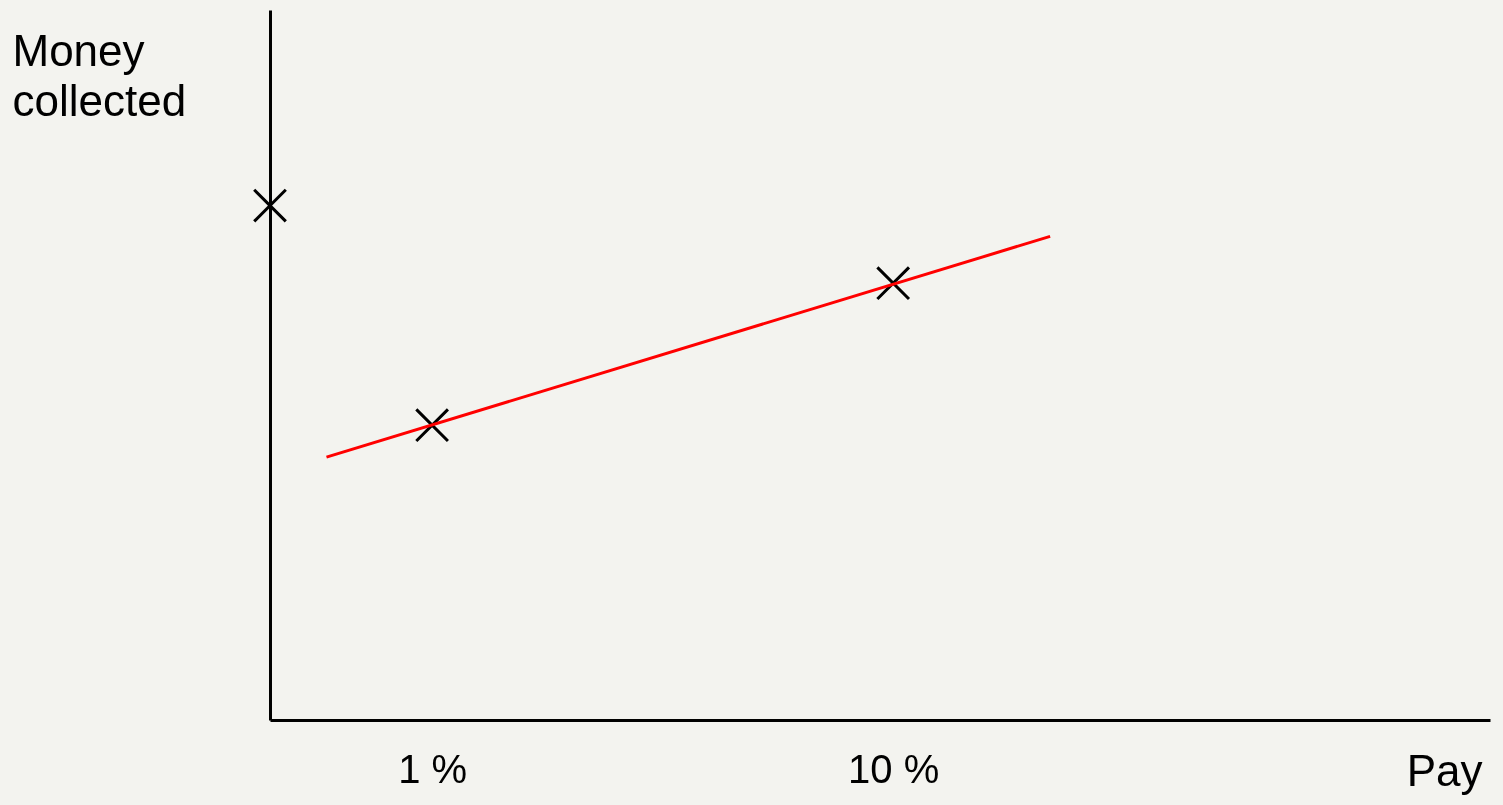  I want to click on x-axis-title: Pay, so click(1444, 770).